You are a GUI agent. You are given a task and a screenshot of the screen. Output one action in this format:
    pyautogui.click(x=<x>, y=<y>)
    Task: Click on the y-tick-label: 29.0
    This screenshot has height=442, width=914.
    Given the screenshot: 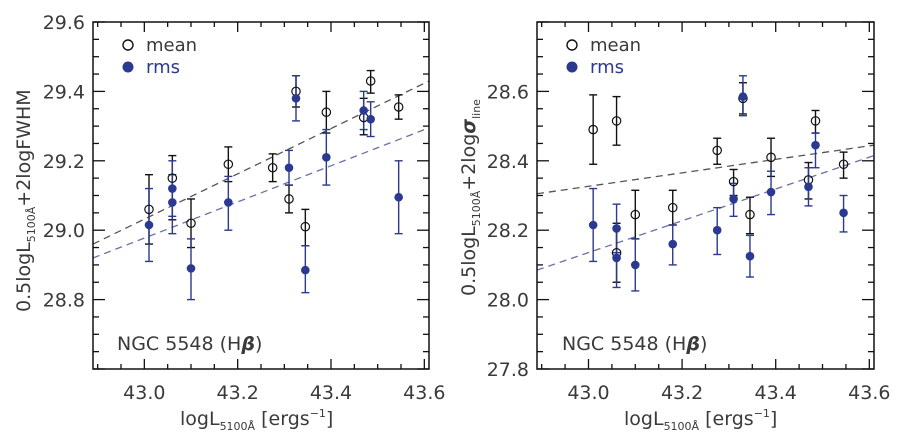 What is the action you would take?
    pyautogui.click(x=64, y=231)
    